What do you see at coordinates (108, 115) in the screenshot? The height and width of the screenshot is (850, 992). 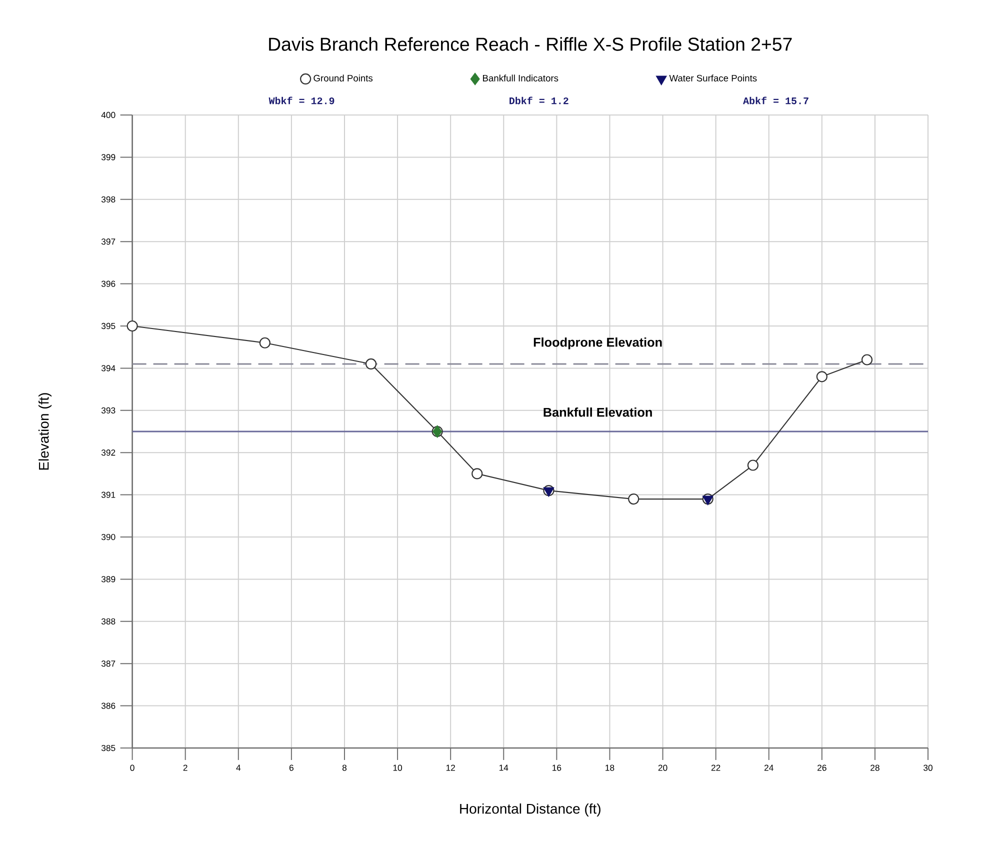 I see `y-tick-label: 400` at bounding box center [108, 115].